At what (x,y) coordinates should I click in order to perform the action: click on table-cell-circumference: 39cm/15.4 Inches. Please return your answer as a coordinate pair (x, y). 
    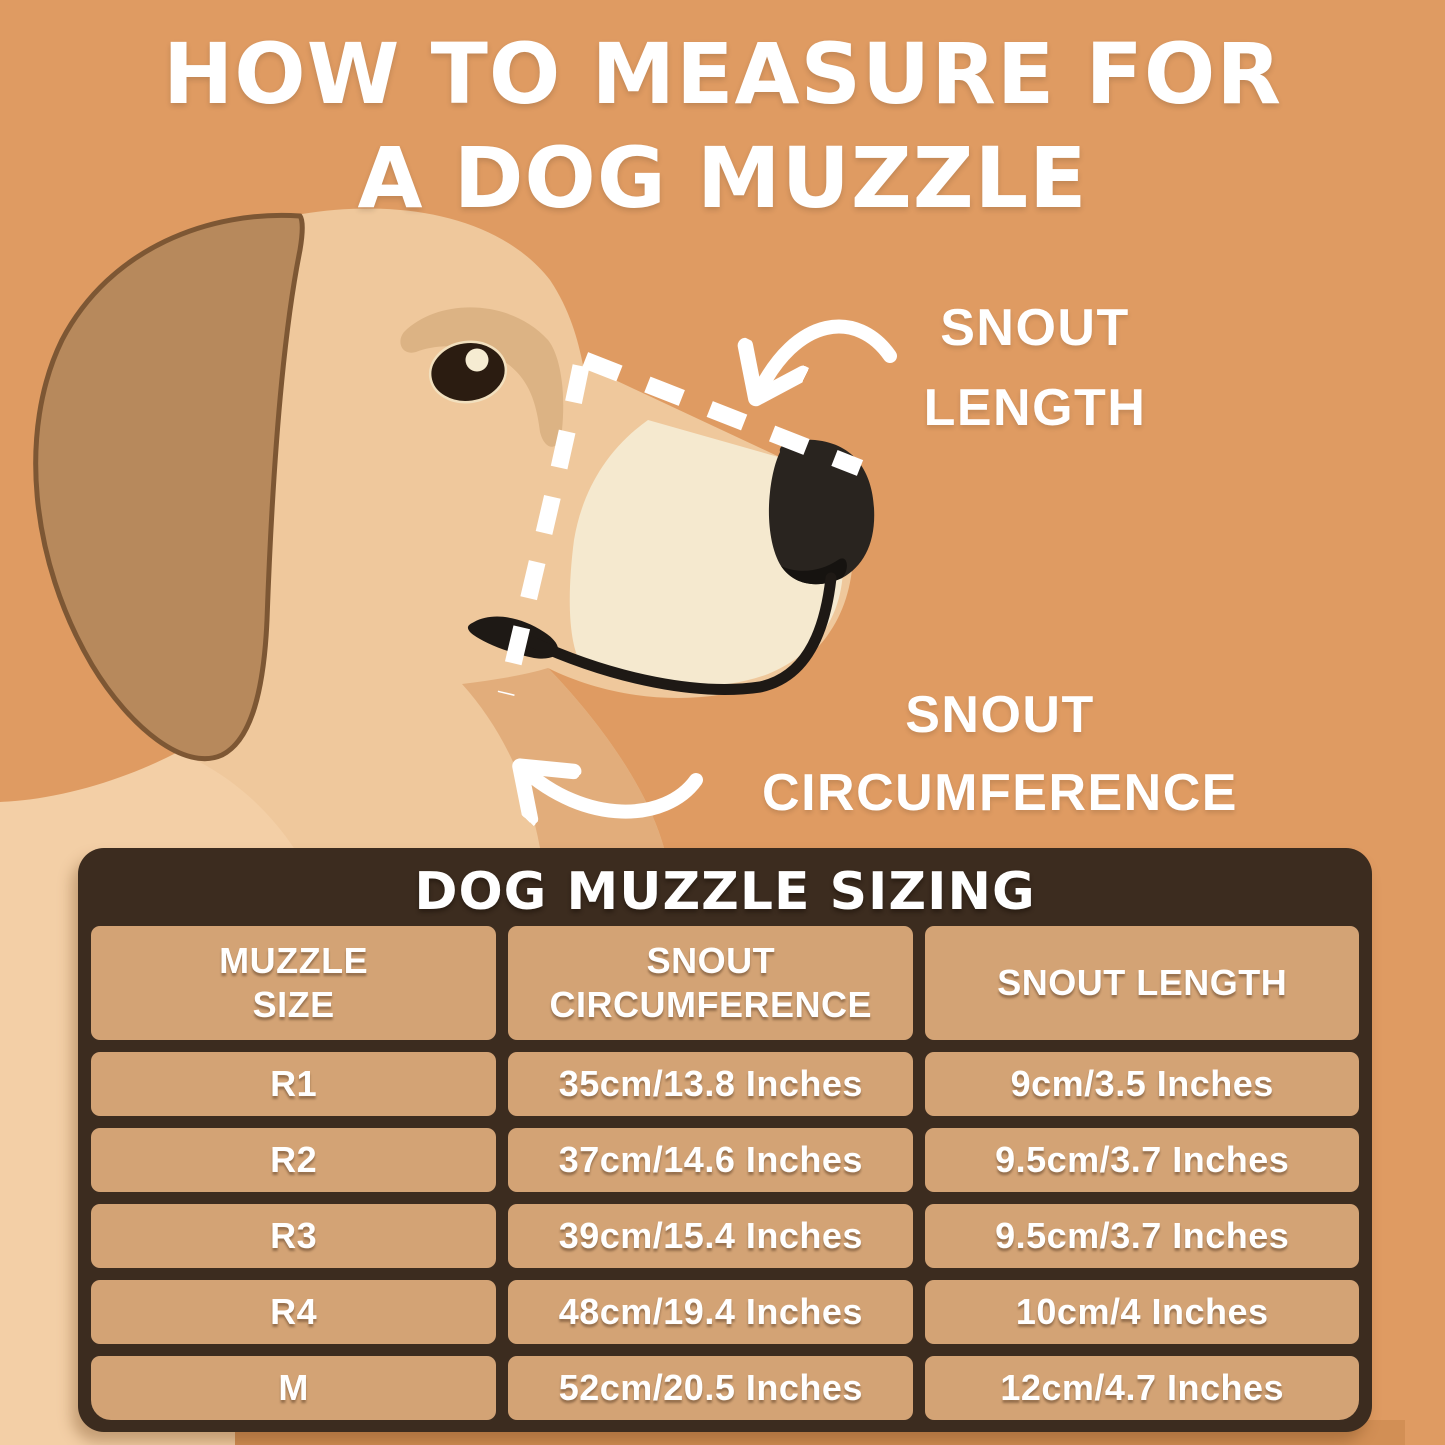
    Looking at the image, I should click on (711, 1236).